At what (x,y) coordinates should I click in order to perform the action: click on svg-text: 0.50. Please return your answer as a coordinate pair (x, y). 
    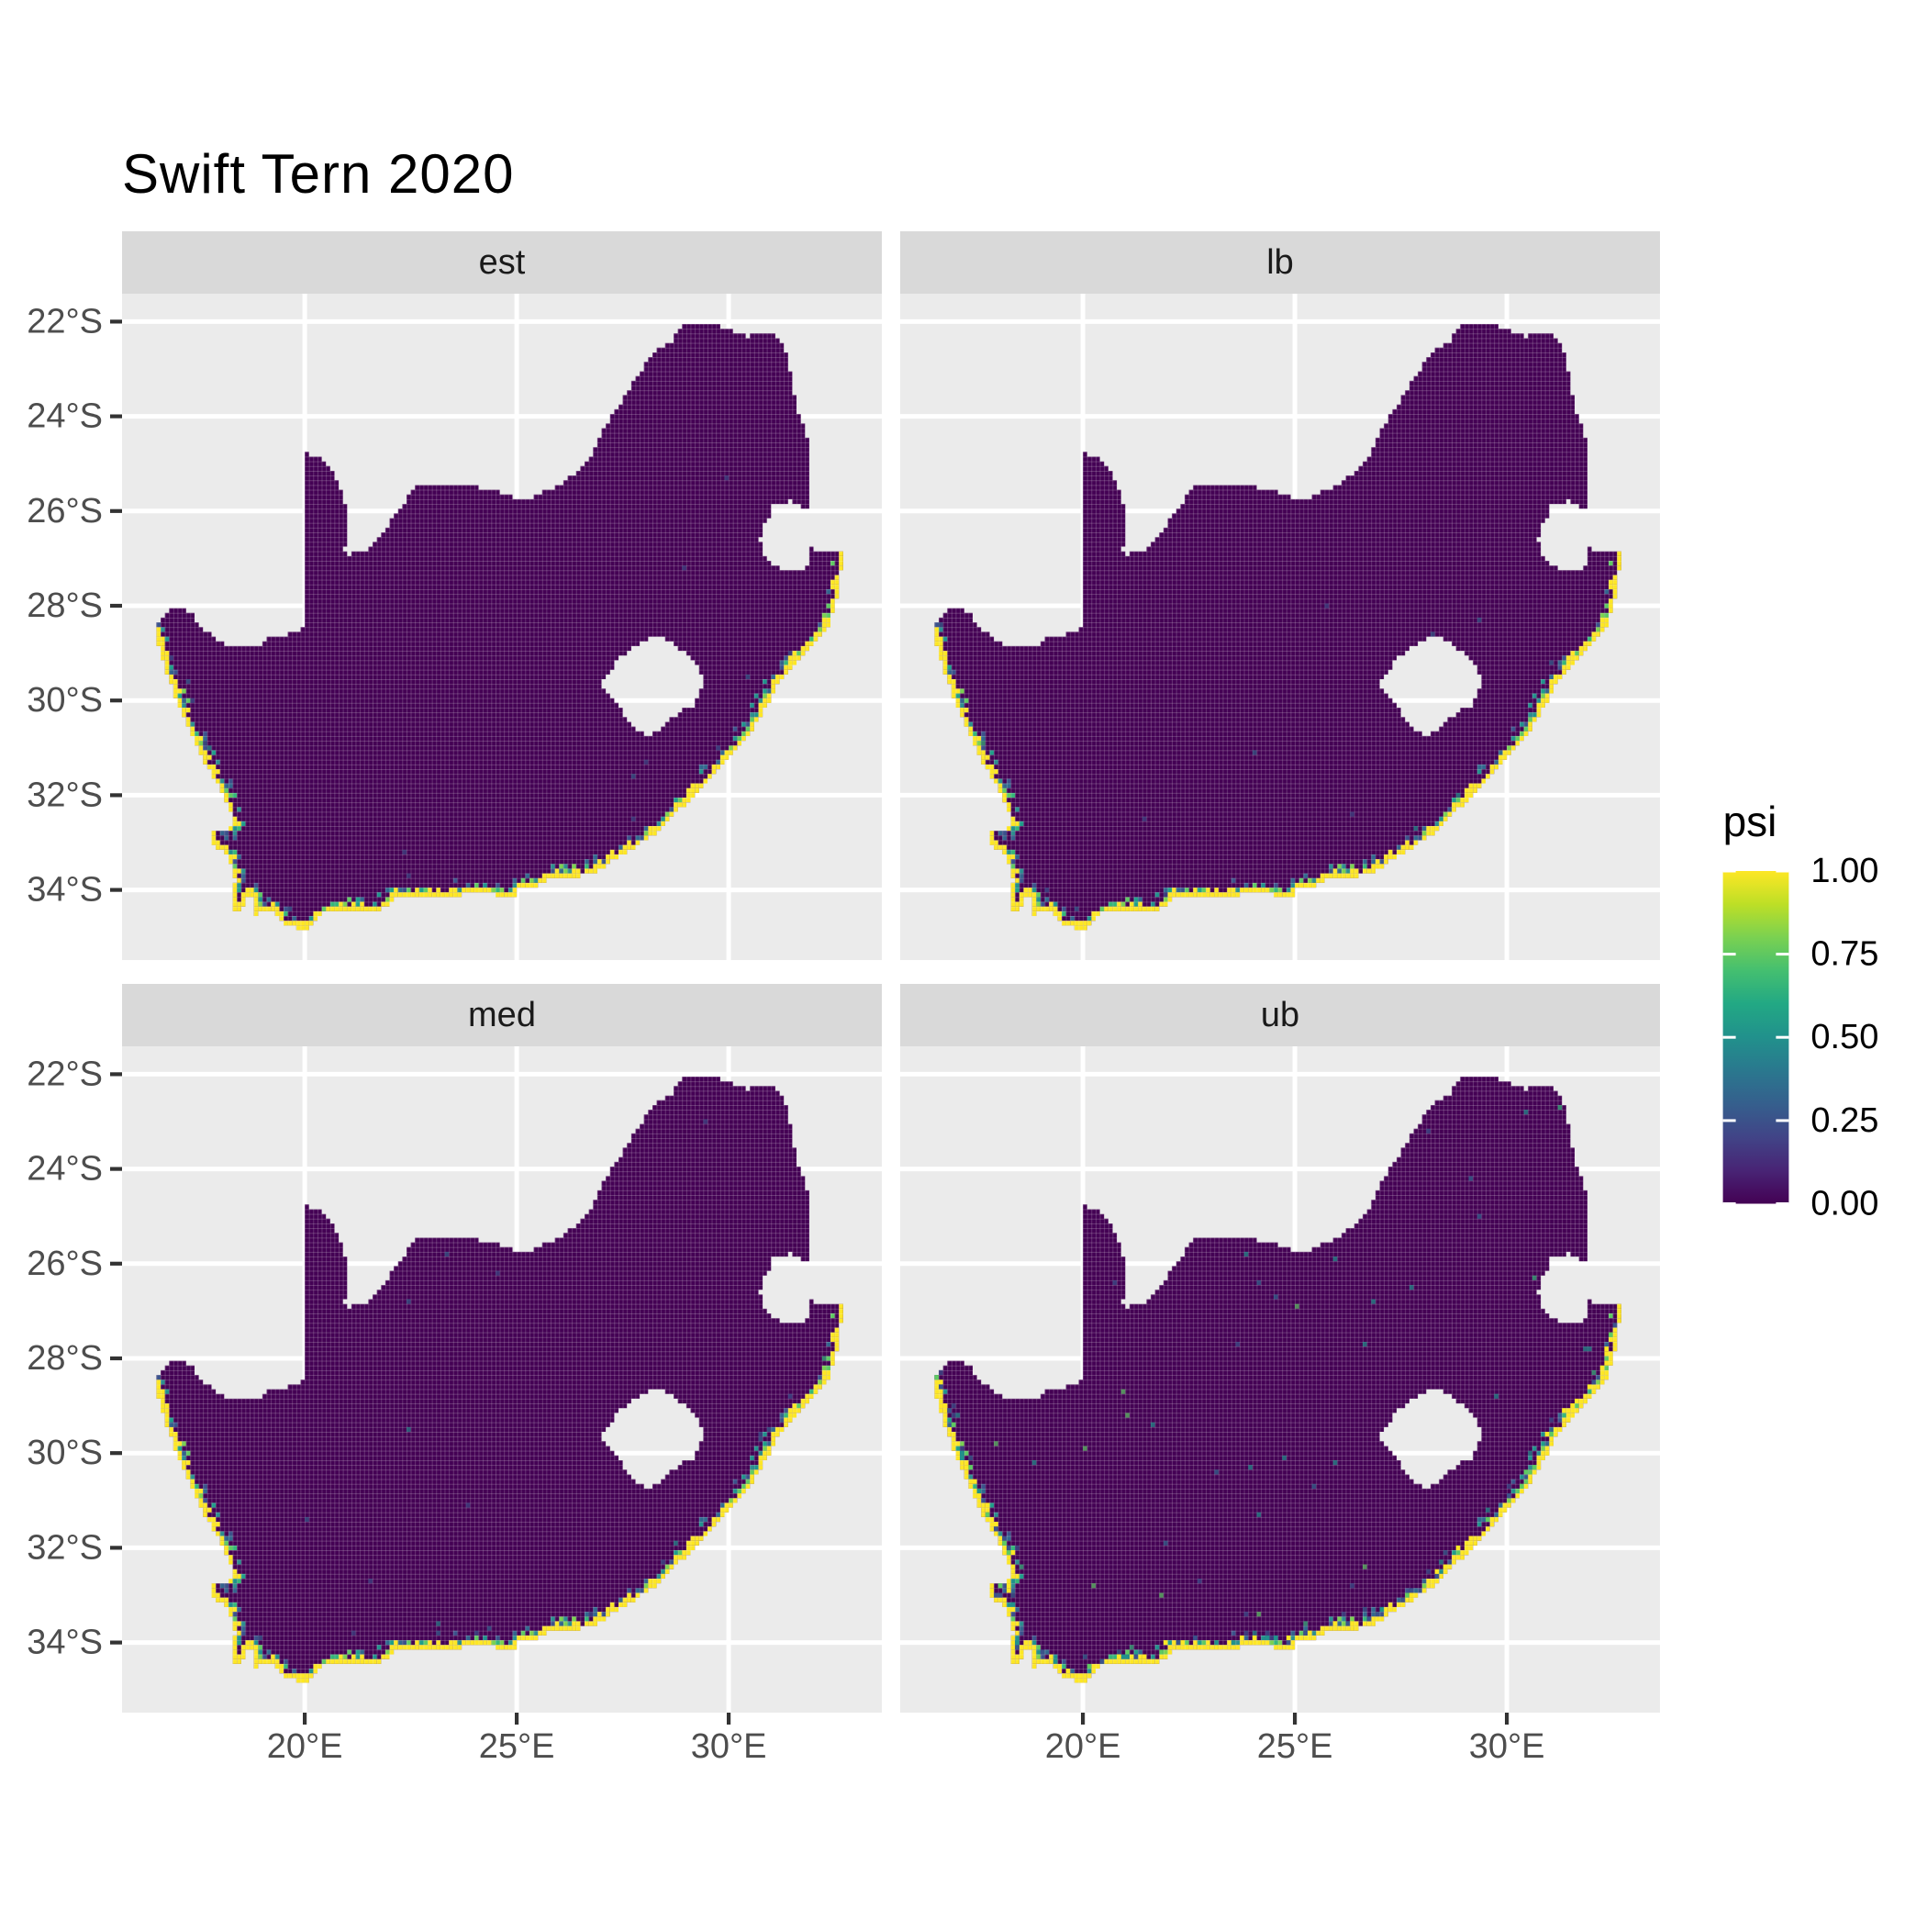
    Looking at the image, I should click on (1844, 1037).